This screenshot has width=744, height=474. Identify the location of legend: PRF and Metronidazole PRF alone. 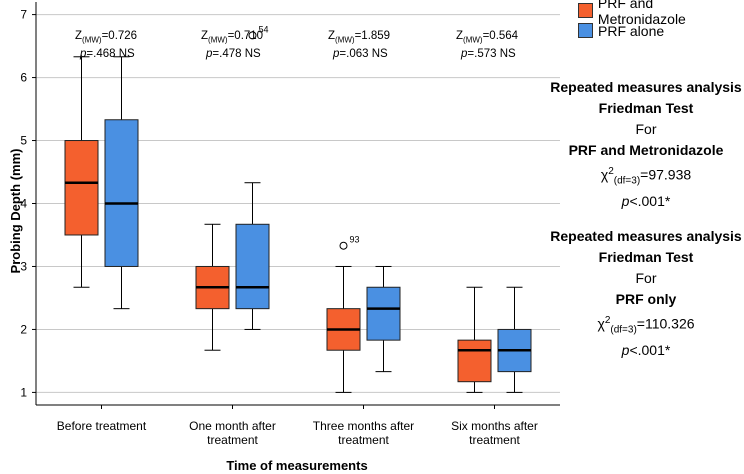
(661, 20).